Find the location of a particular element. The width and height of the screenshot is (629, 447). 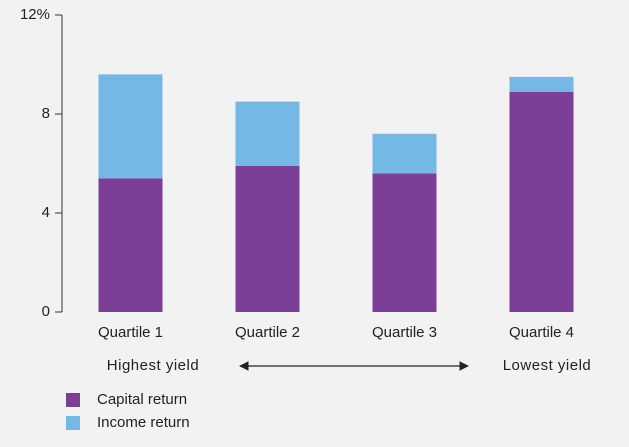

x-tick-label: Quartile 1 is located at coordinates (130, 332).